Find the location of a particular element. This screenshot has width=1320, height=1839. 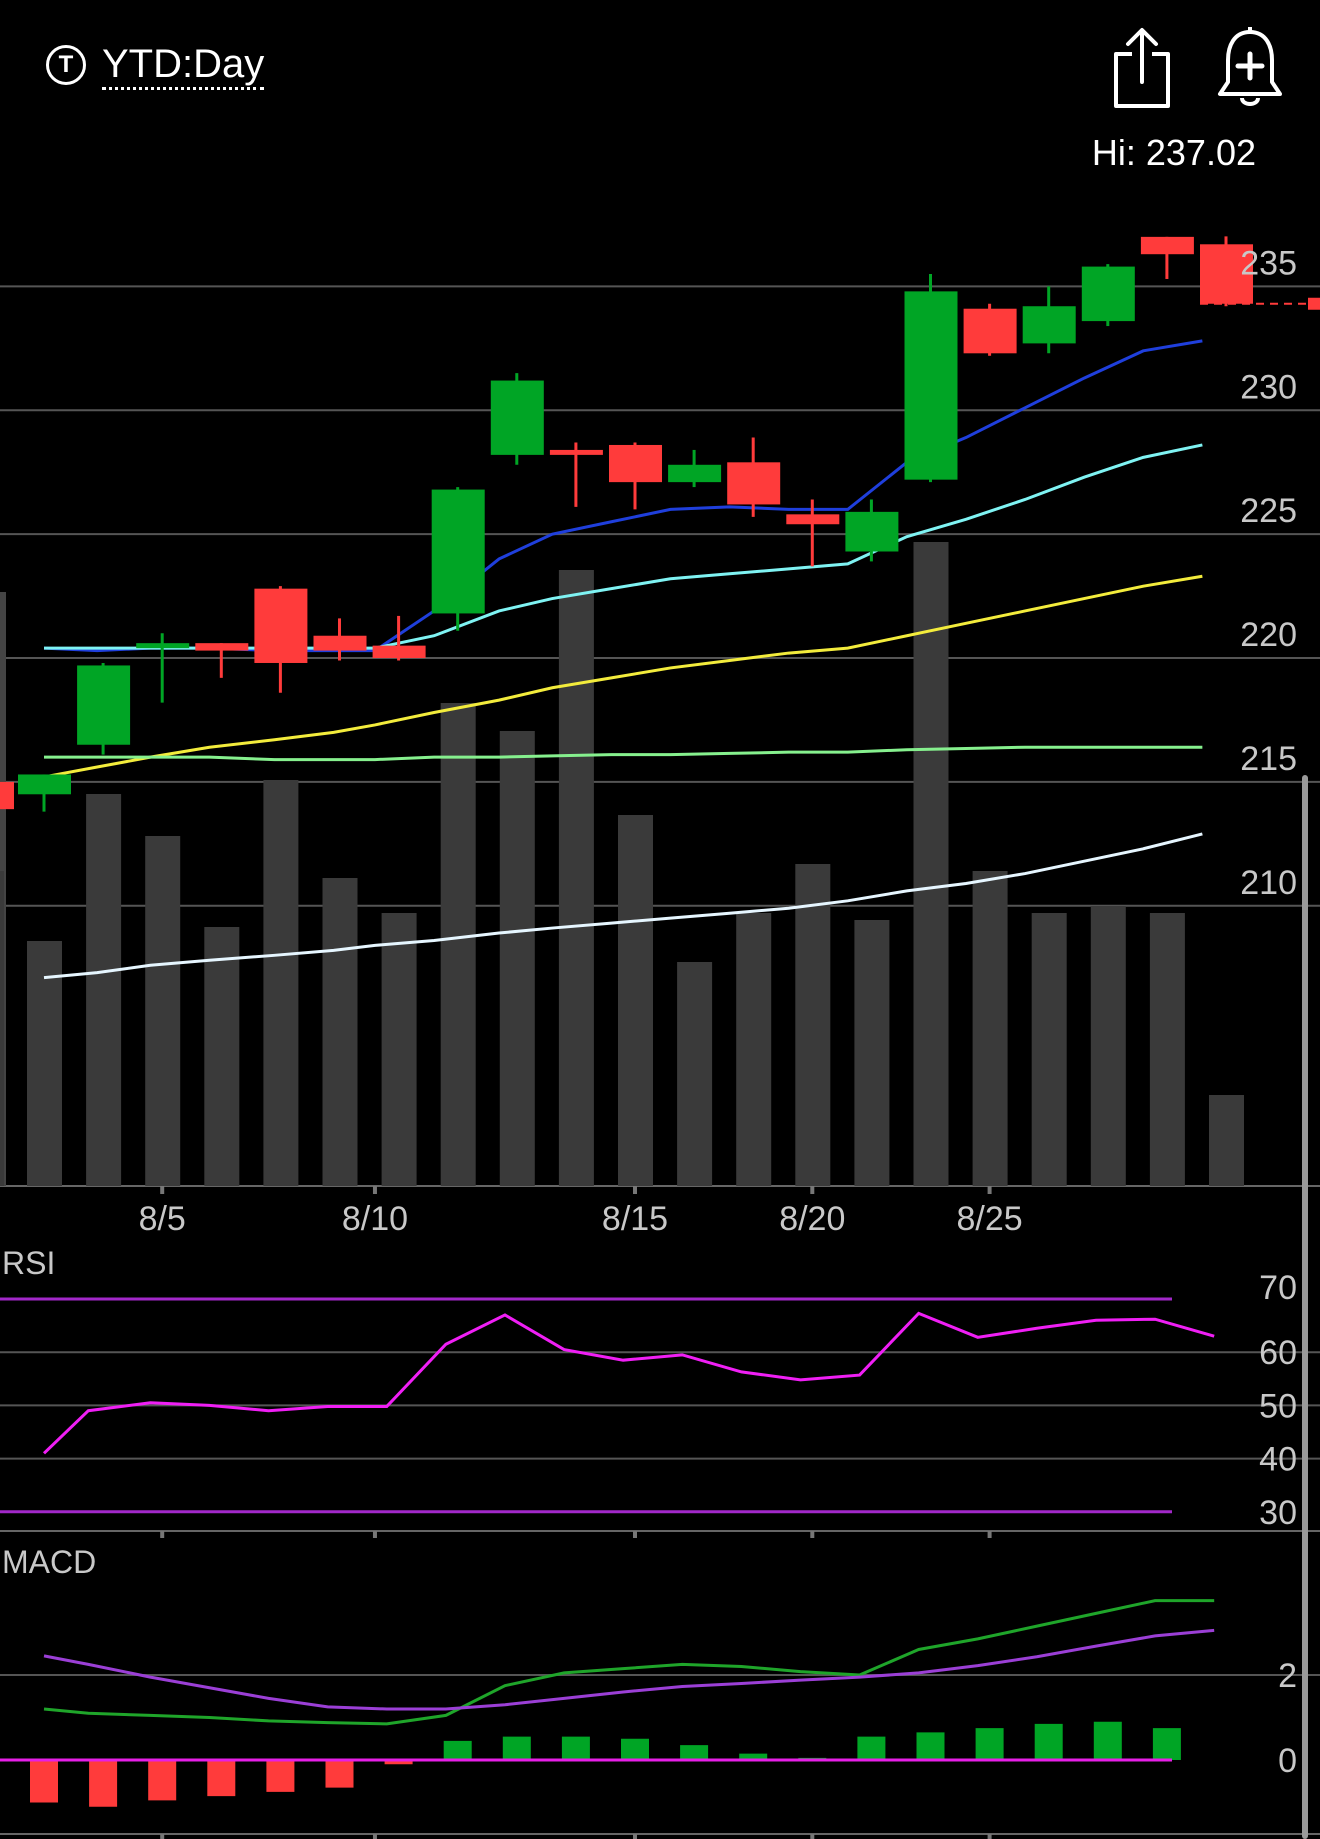

rsi-tick-label: 60 is located at coordinates (1278, 1353).